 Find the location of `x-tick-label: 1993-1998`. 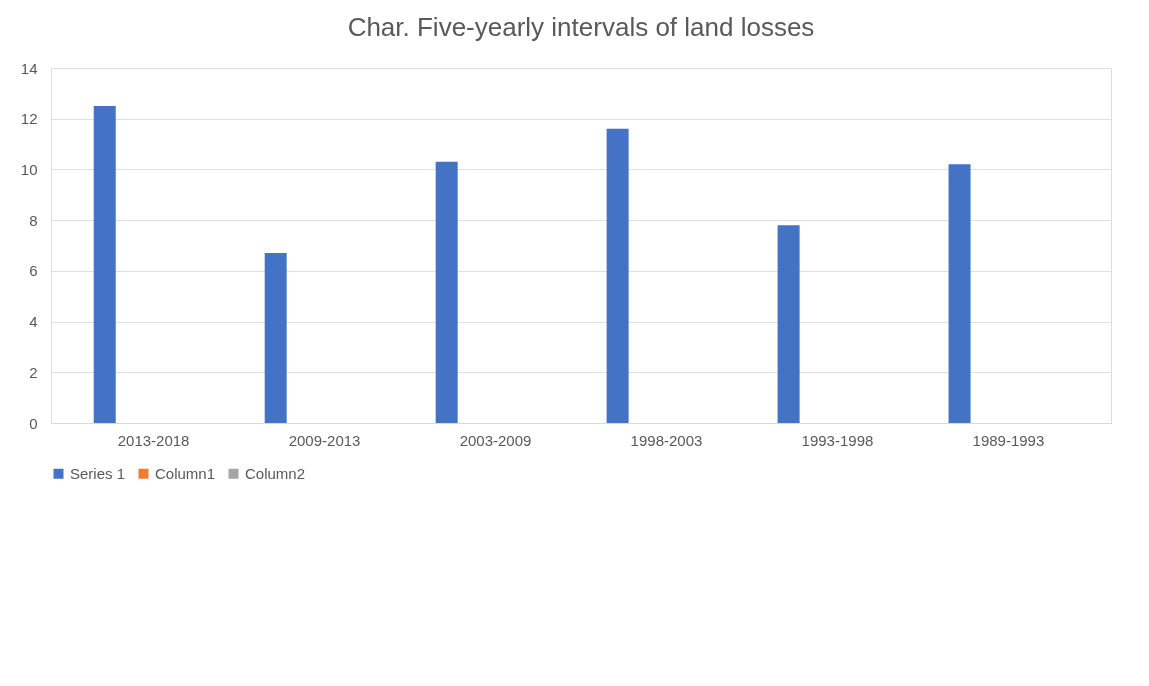

x-tick-label: 1993-1998 is located at coordinates (837, 440).